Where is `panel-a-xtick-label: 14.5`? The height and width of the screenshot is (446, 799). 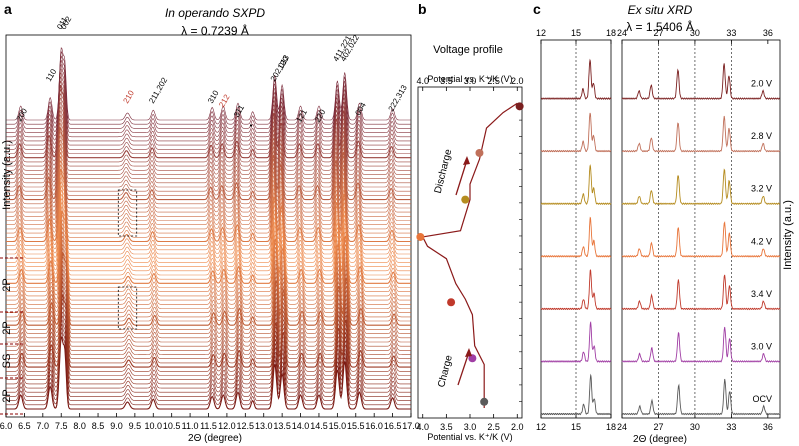
panel-a-xtick-label: 14.5 is located at coordinates (319, 426).